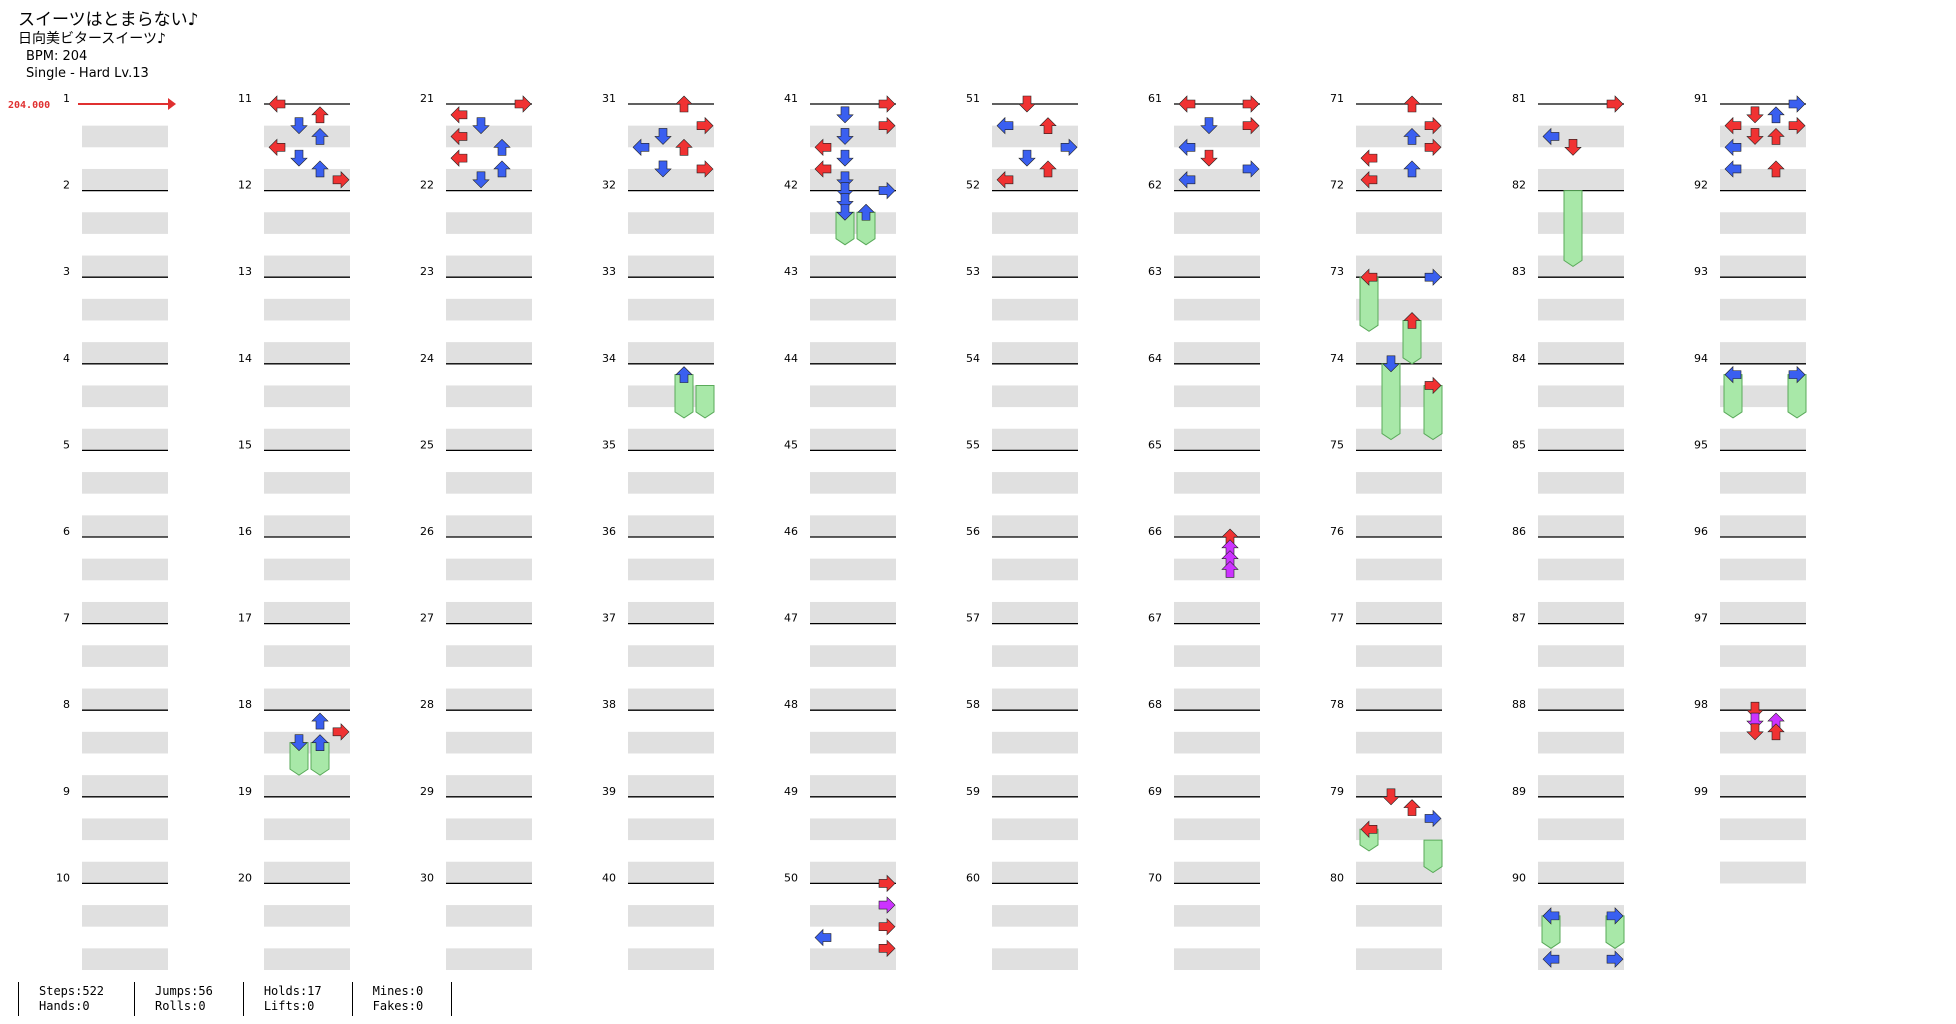  I want to click on measure-number: 10, so click(63, 877).